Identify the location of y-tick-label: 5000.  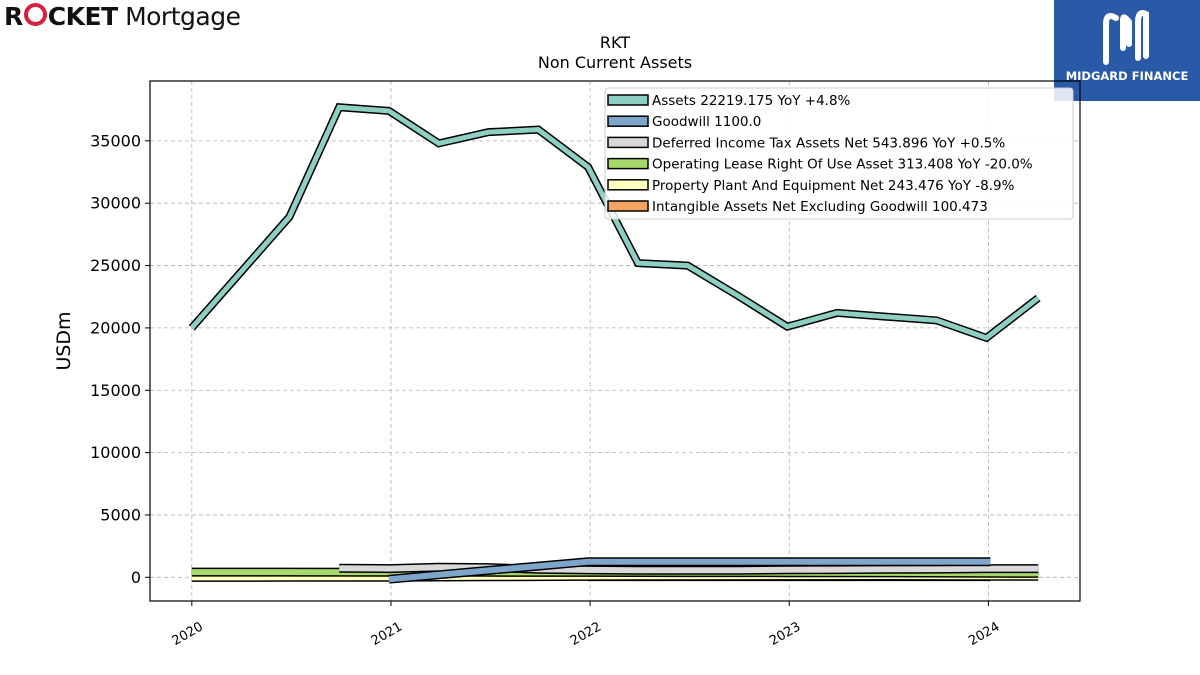
(120, 514).